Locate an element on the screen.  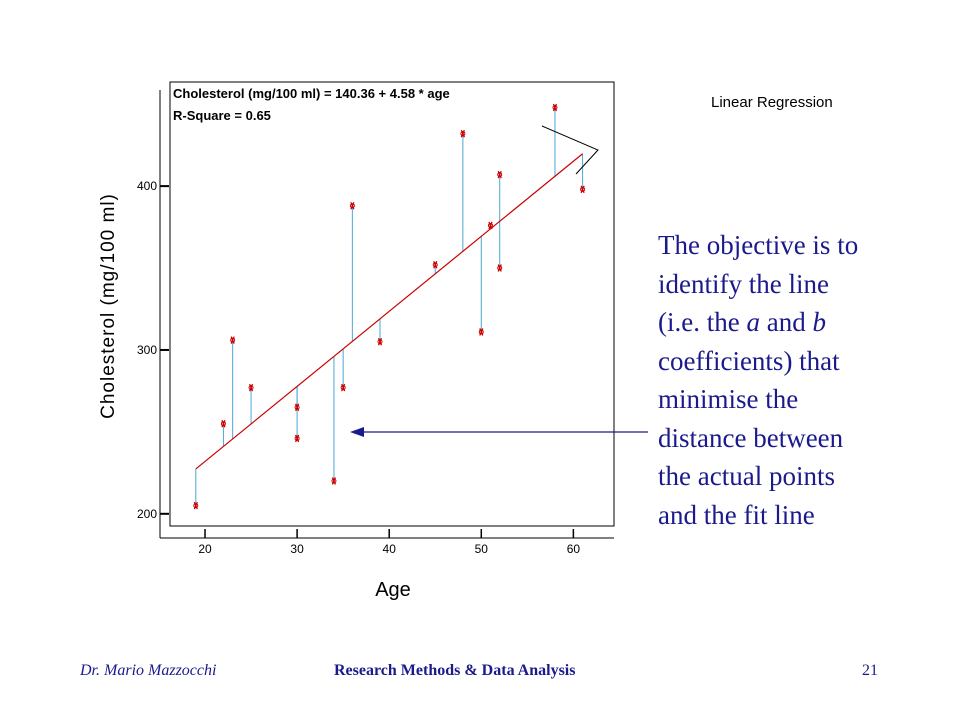
fit-legend-label: Linear Regression is located at coordinates (772, 102).